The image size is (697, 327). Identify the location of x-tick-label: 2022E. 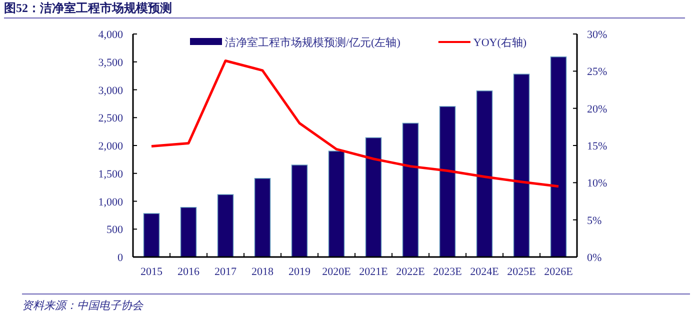
(411, 272).